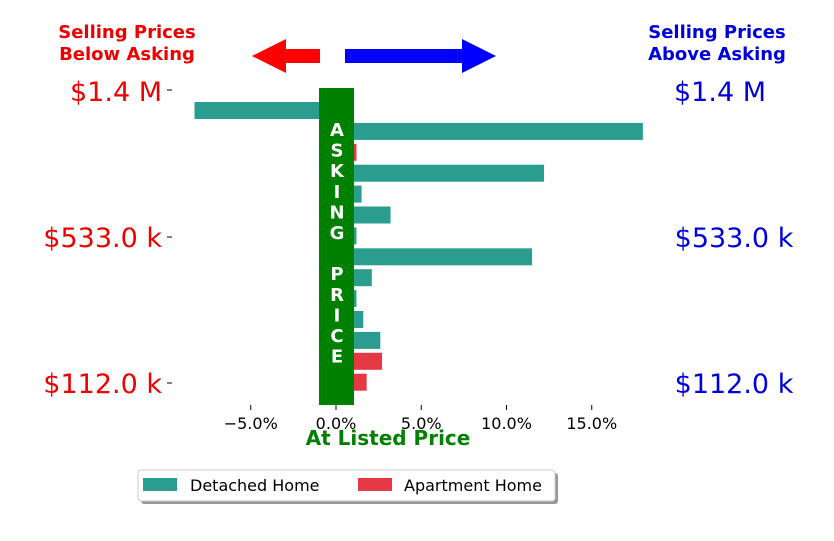 Image resolution: width=834 pixels, height=541 pixels. I want to click on asking-letter: C, so click(336, 336).